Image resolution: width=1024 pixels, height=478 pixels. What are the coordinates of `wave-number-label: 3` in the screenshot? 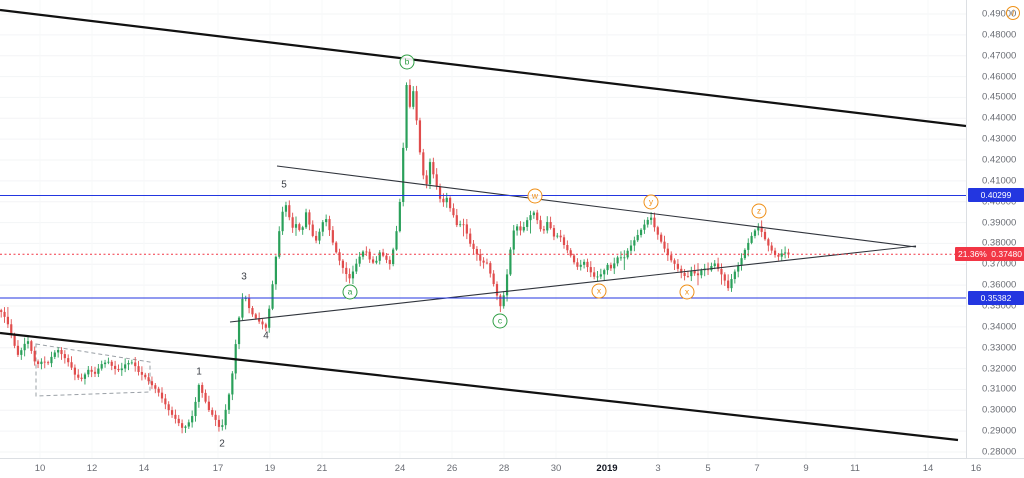 It's located at (244, 277).